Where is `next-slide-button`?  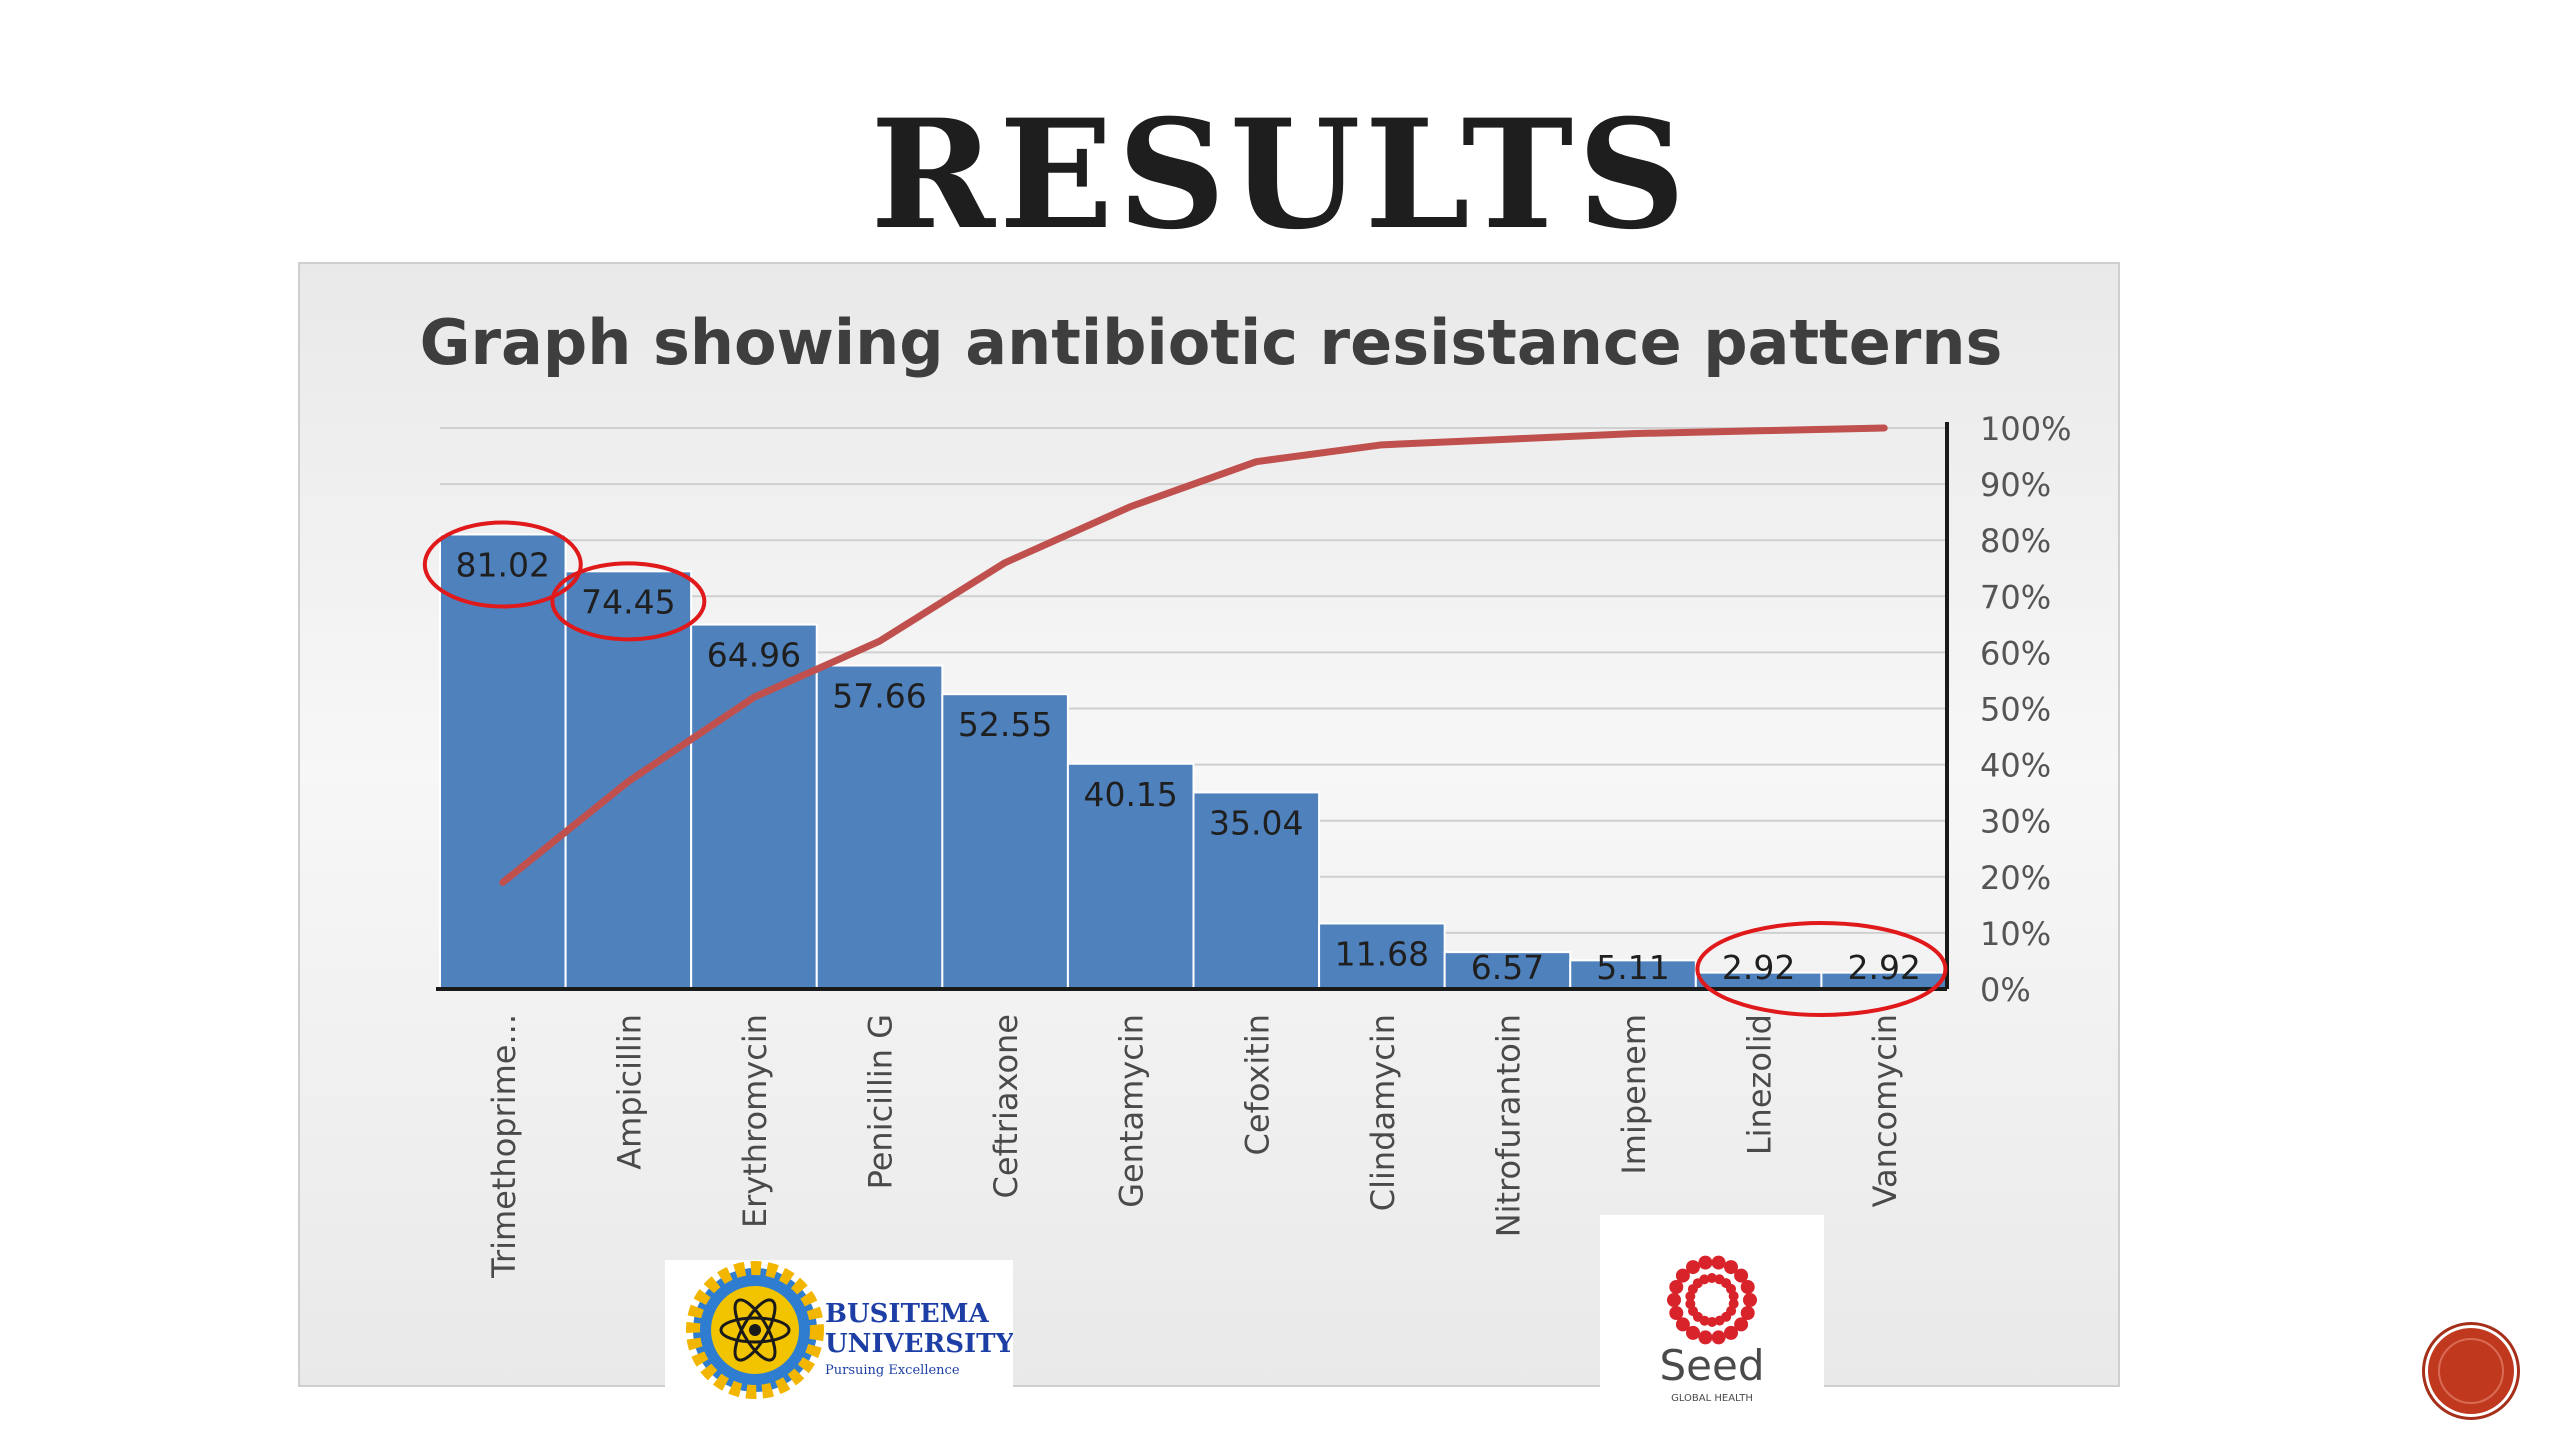 next-slide-button is located at coordinates (2471, 1371).